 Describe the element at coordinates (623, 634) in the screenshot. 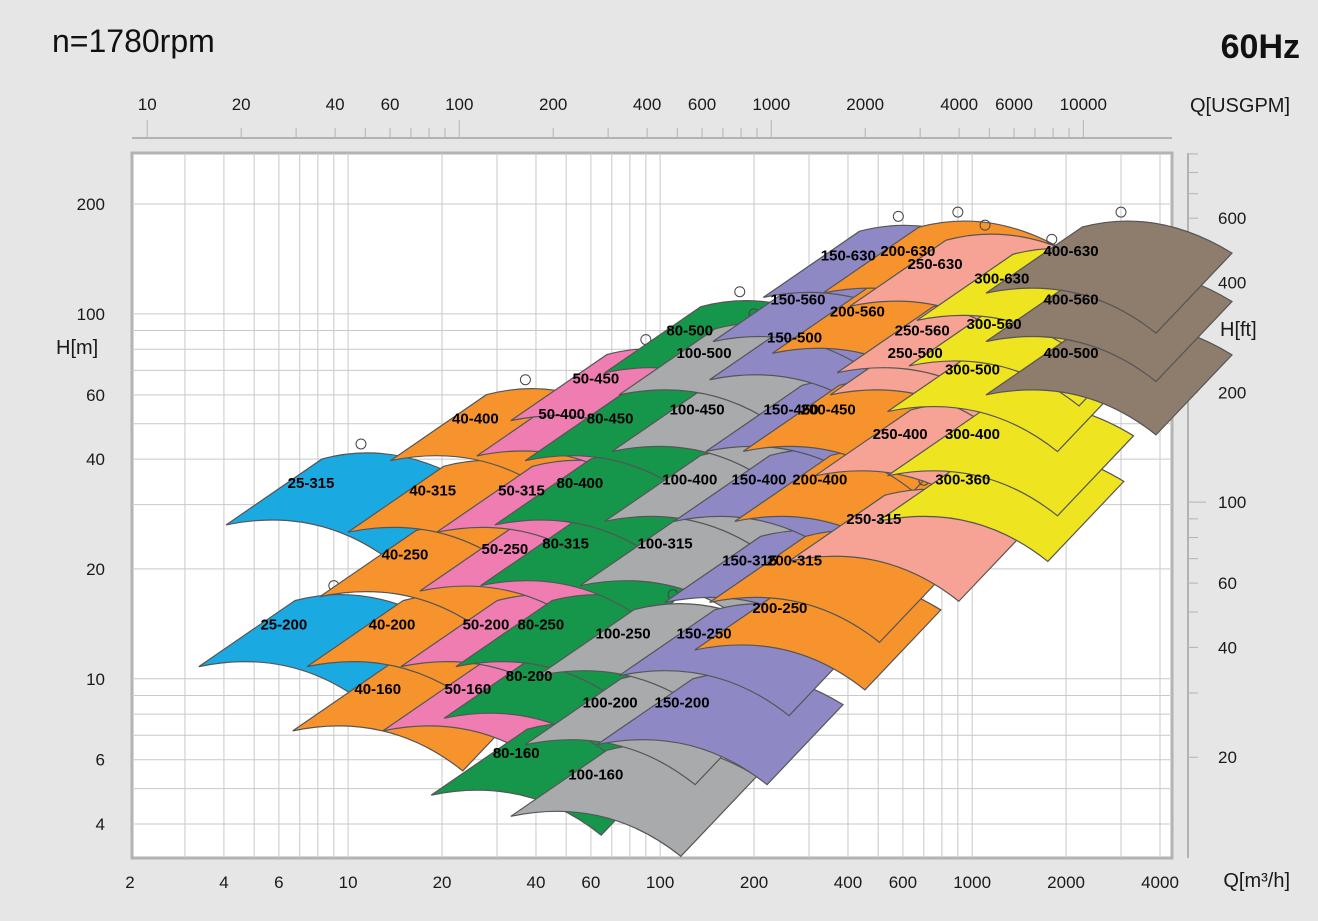

I see `pump-label-100-250: 100-250` at that location.